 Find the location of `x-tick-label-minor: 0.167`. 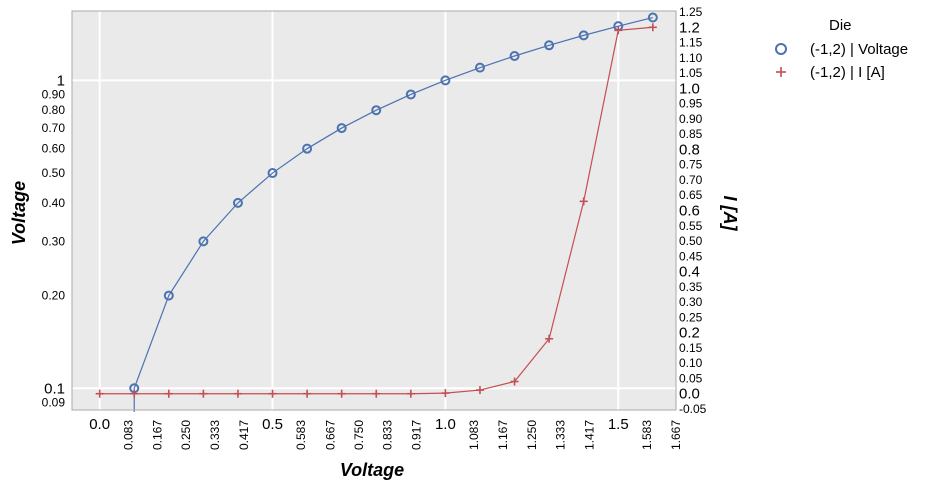

x-tick-label-minor: 0.167 is located at coordinates (157, 435).